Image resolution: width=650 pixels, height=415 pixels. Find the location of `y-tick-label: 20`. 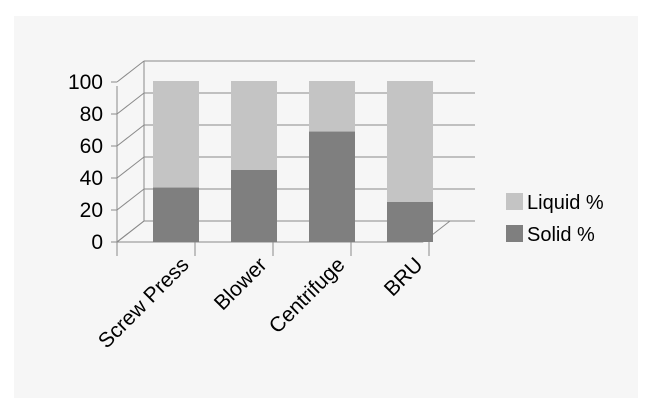

y-tick-label: 20 is located at coordinates (91, 210).